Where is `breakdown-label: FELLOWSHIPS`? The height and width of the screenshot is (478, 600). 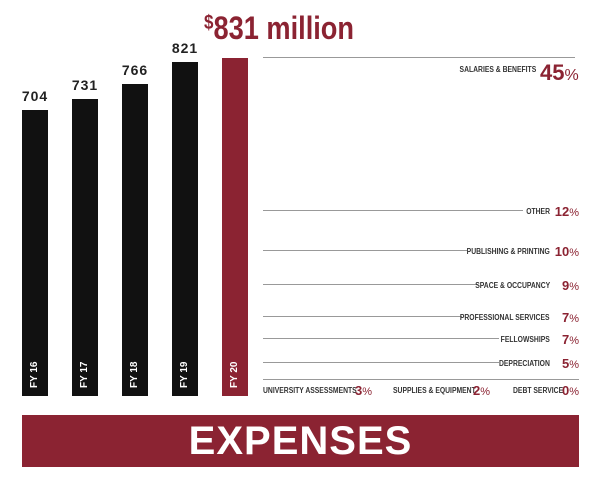 breakdown-label: FELLOWSHIPS is located at coordinates (525, 339).